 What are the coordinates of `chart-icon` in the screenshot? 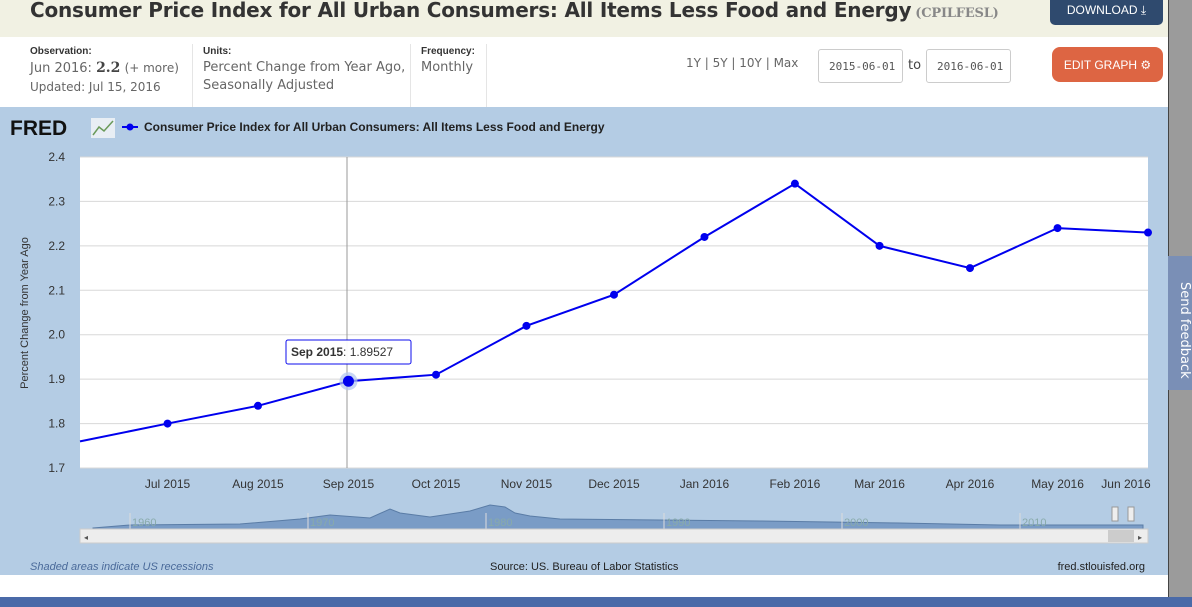 It's located at (103, 128).